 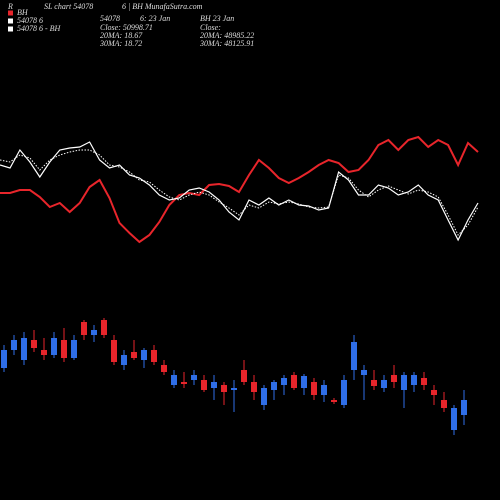 What do you see at coordinates (23, 12) in the screenshot?
I see `legend-label: BH` at bounding box center [23, 12].